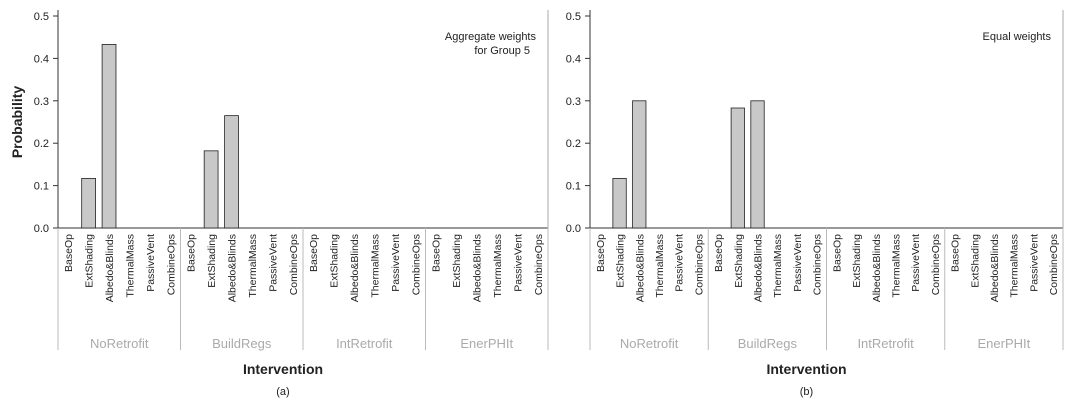 This screenshot has width=1069, height=403. I want to click on y-axis-label: Probability, so click(17, 122).